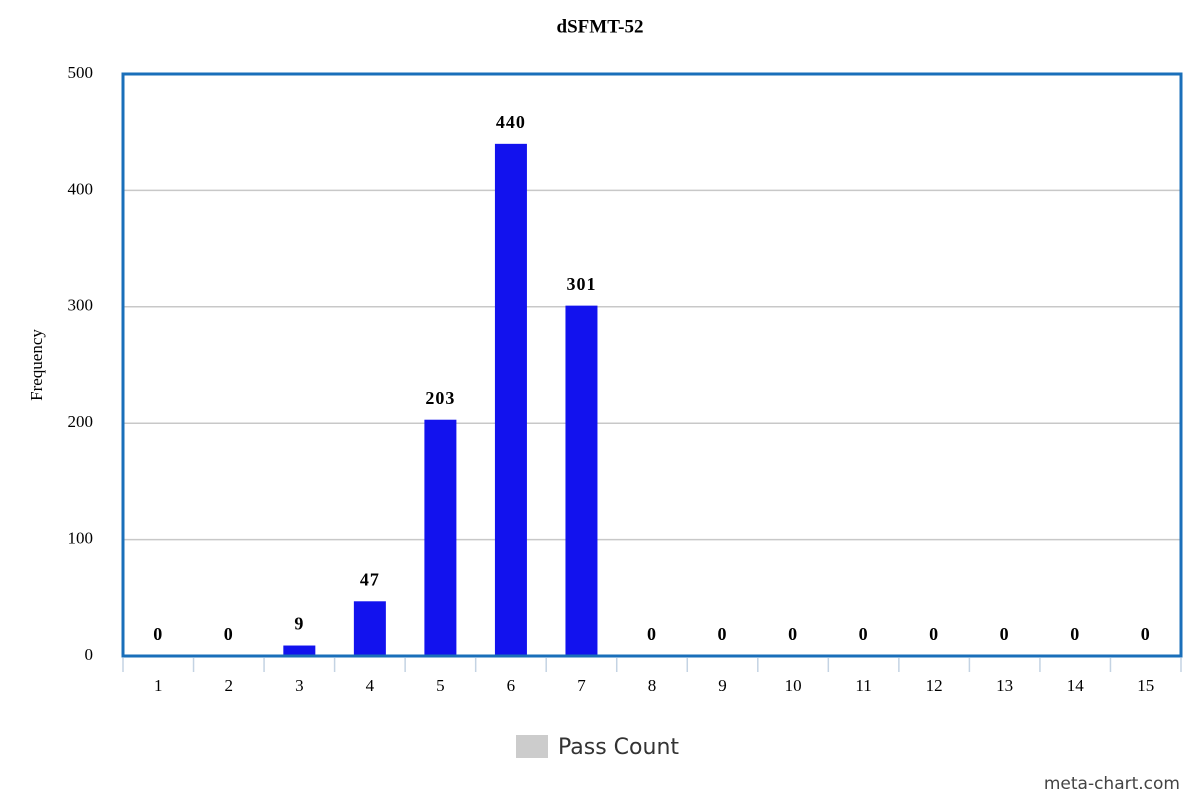 The width and height of the screenshot is (1200, 800). What do you see at coordinates (934, 685) in the screenshot?
I see `x-tick-label: 12` at bounding box center [934, 685].